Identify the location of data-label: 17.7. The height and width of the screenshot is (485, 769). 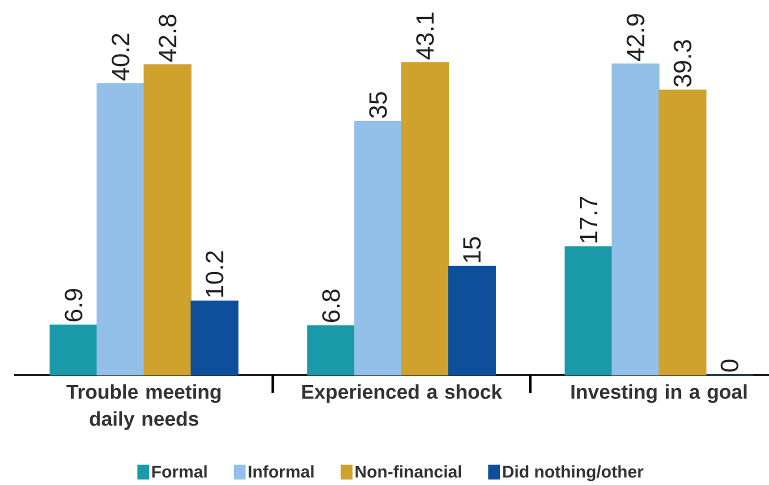
(589, 219).